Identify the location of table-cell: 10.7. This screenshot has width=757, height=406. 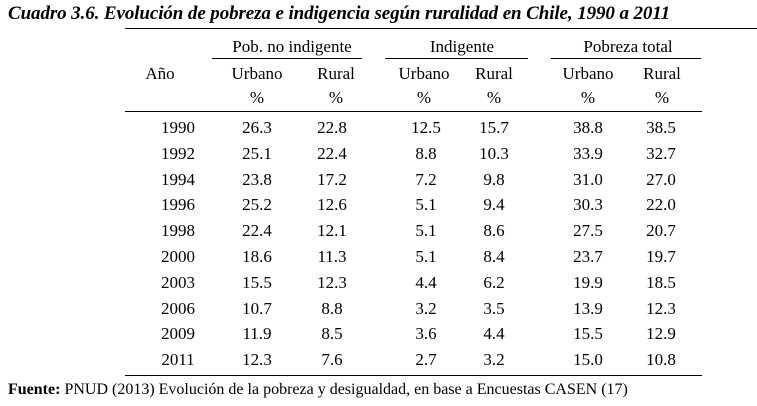
(257, 308).